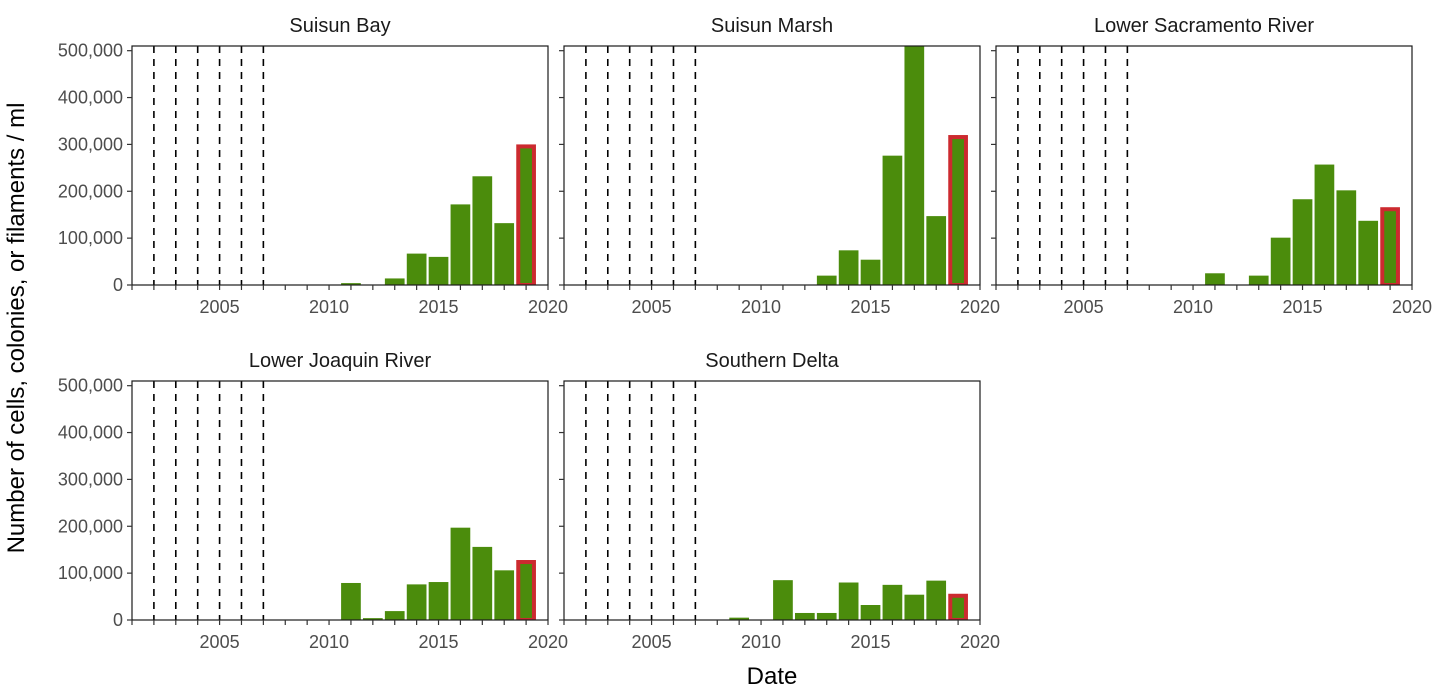  What do you see at coordinates (772, 26) in the screenshot?
I see `panel-title: Suisun Marsh` at bounding box center [772, 26].